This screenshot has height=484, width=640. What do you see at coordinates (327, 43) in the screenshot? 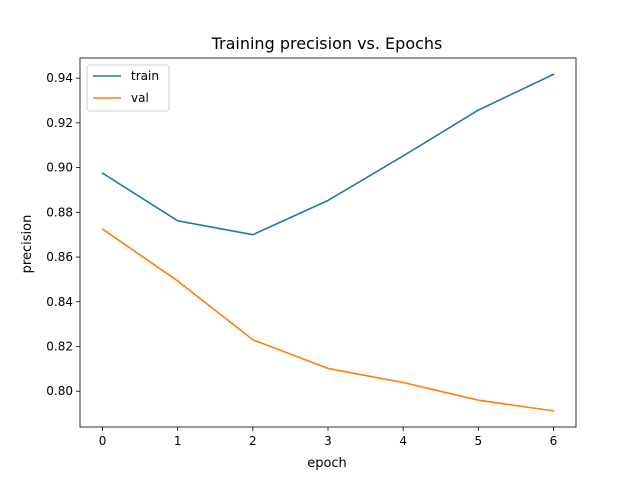
I see `chart-title: Training precision vs. Epochs` at bounding box center [327, 43].